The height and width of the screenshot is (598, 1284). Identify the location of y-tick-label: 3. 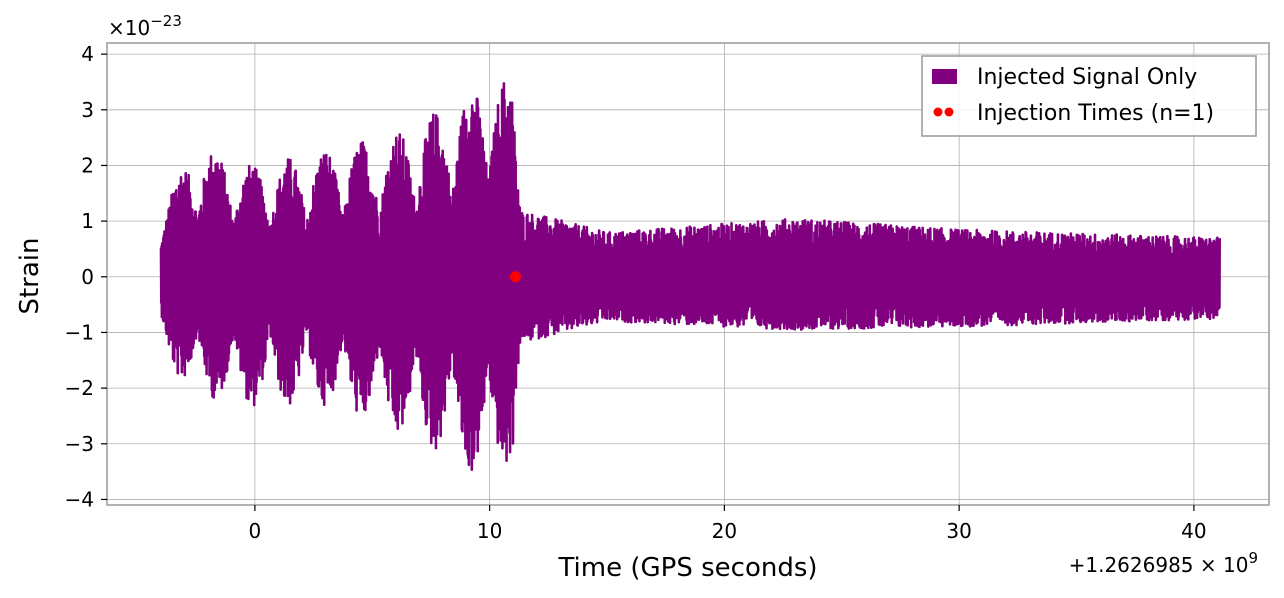
(87, 110).